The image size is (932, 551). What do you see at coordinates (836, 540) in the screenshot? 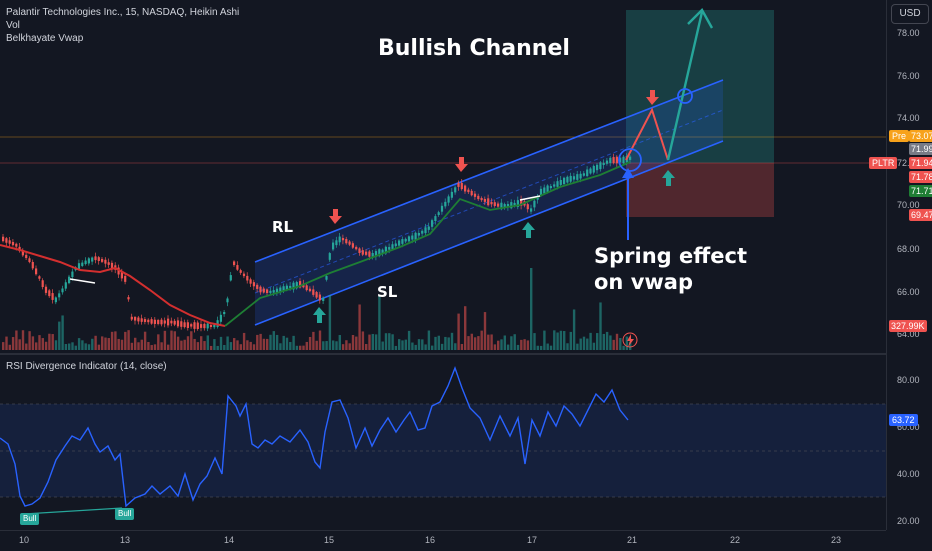
I see `time-tick: 23` at bounding box center [836, 540].